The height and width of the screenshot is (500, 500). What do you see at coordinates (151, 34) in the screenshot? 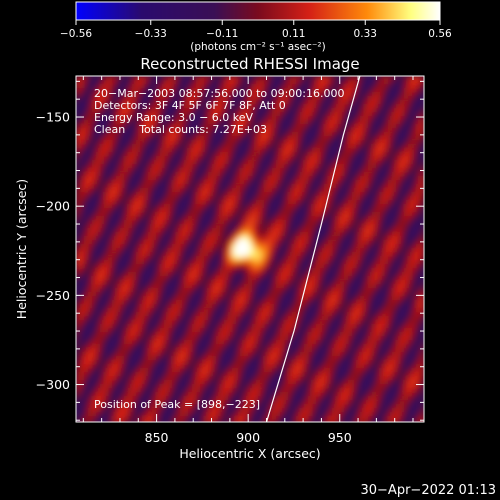
I see `colorbar-tick-label: −0.33` at bounding box center [151, 34].